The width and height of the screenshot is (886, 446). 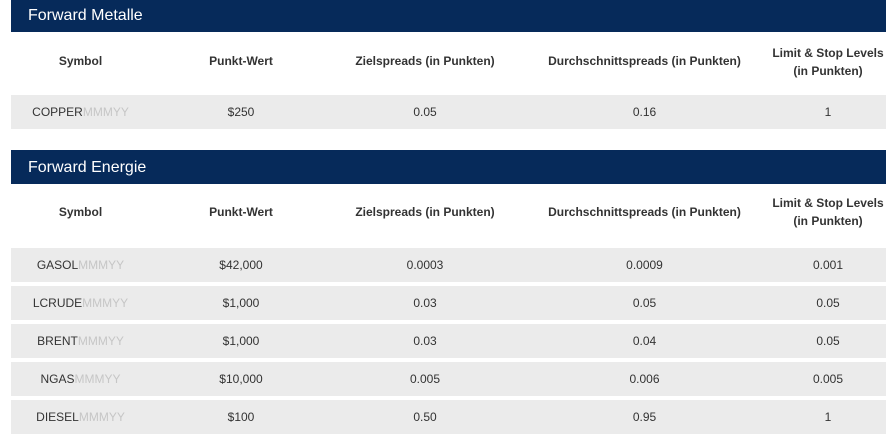 What do you see at coordinates (448, 167) in the screenshot?
I see `section-title-energy: Forward Energie` at bounding box center [448, 167].